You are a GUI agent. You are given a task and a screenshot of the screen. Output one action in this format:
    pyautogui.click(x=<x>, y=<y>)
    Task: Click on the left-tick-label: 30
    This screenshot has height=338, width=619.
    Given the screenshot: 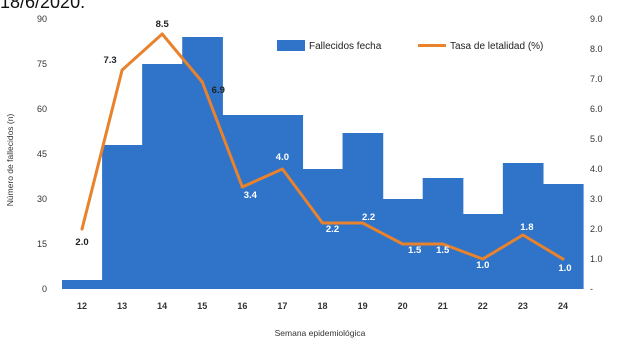 What is the action you would take?
    pyautogui.click(x=42, y=199)
    